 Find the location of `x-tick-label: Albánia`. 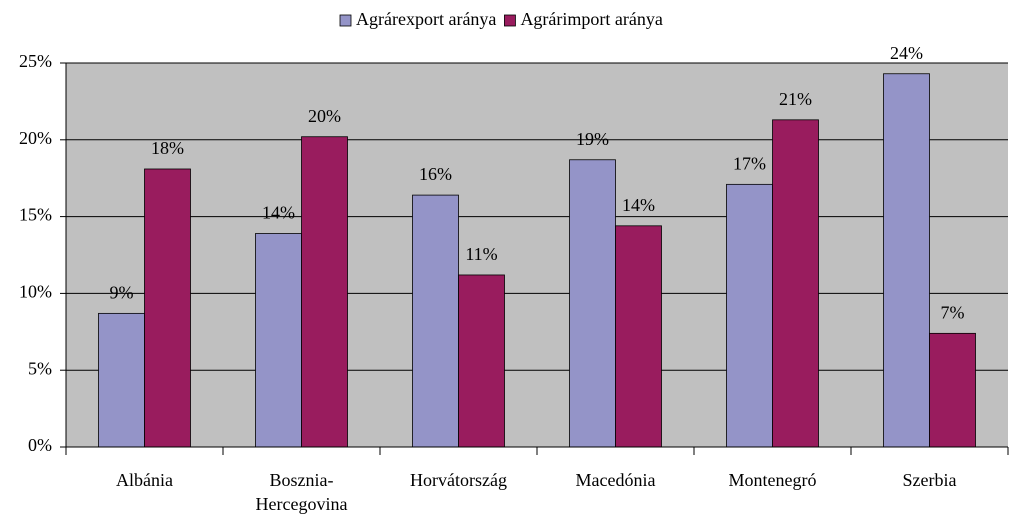

x-tick-label: Albánia is located at coordinates (144, 480).